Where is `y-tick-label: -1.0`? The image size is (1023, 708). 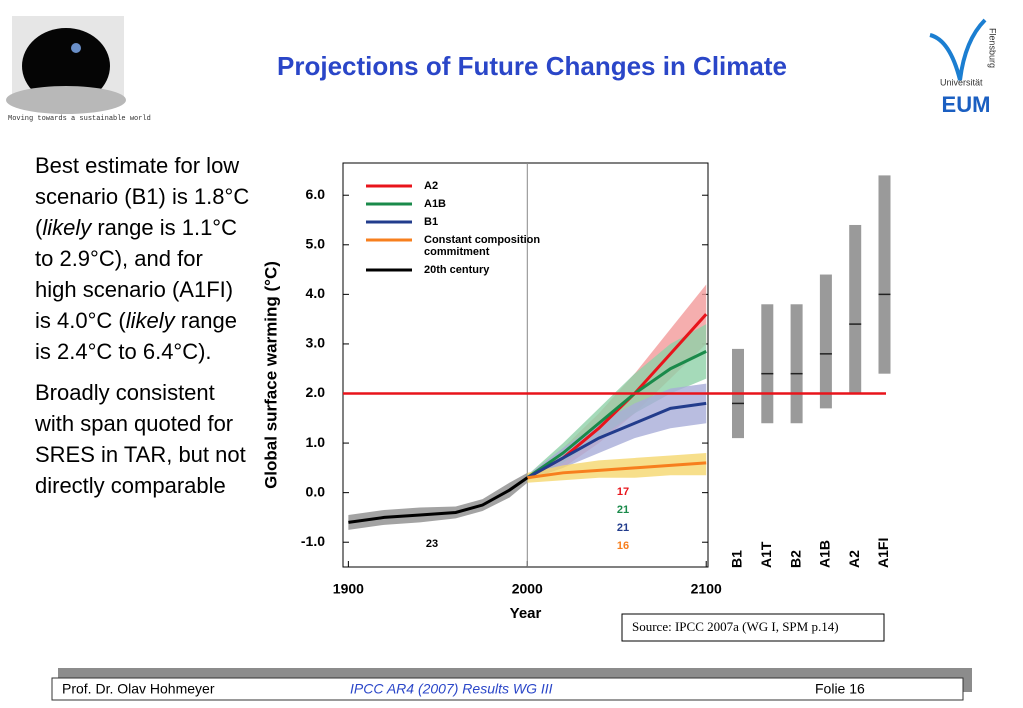 y-tick-label: -1.0 is located at coordinates (313, 541).